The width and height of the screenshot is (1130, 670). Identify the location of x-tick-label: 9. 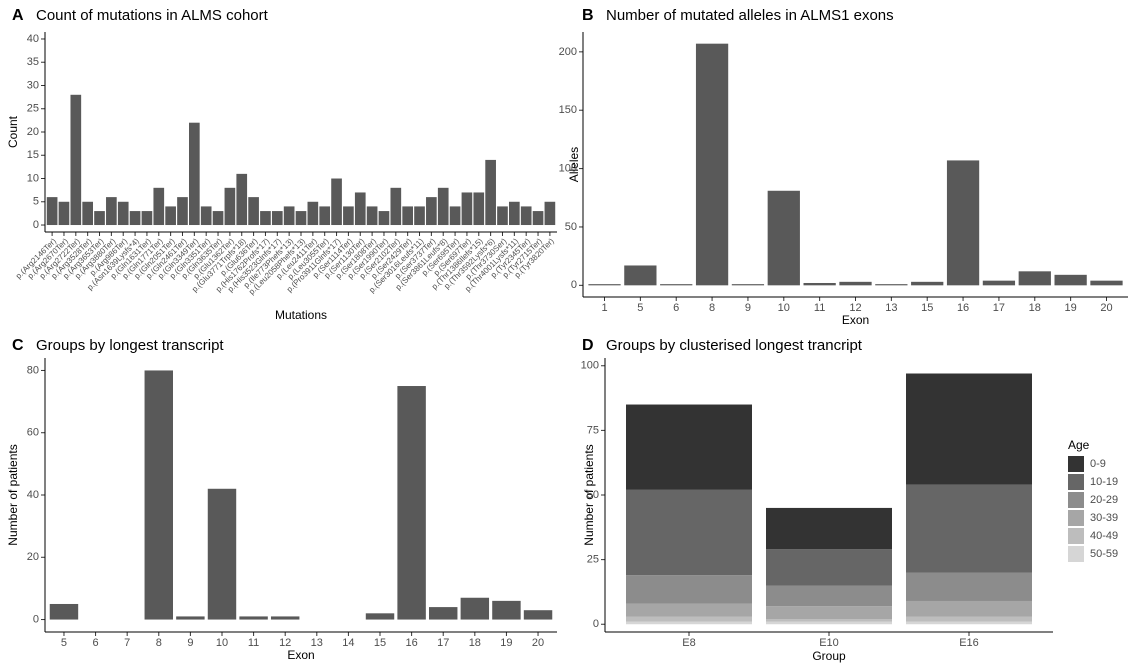
(190, 643).